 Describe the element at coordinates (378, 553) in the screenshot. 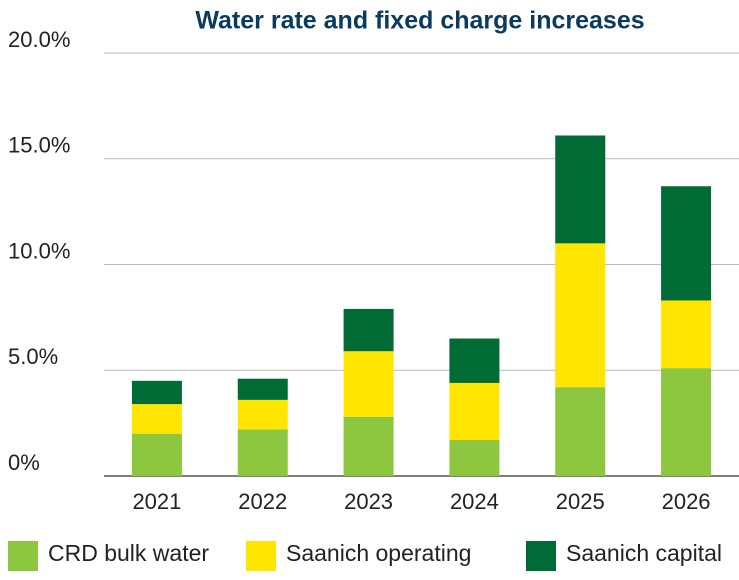

I see `legend-label: Saanich operating` at that location.